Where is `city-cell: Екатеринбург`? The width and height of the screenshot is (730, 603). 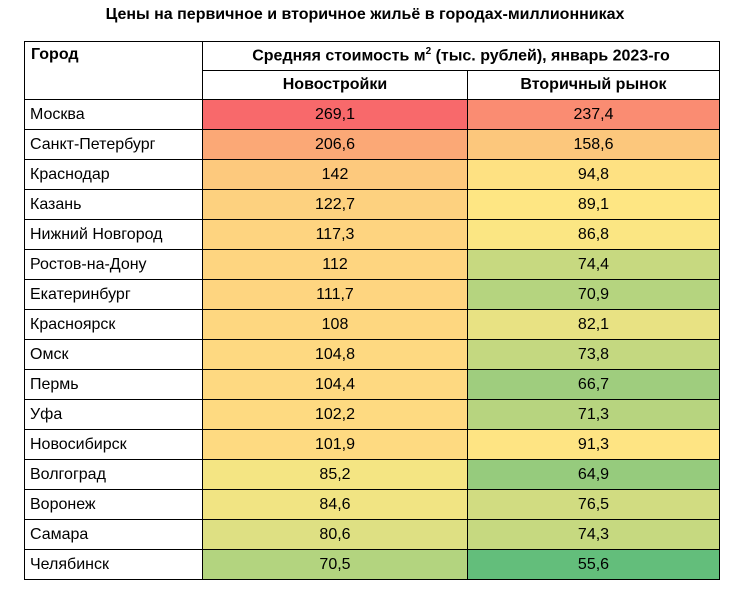 city-cell: Екатеринбург is located at coordinates (113, 294).